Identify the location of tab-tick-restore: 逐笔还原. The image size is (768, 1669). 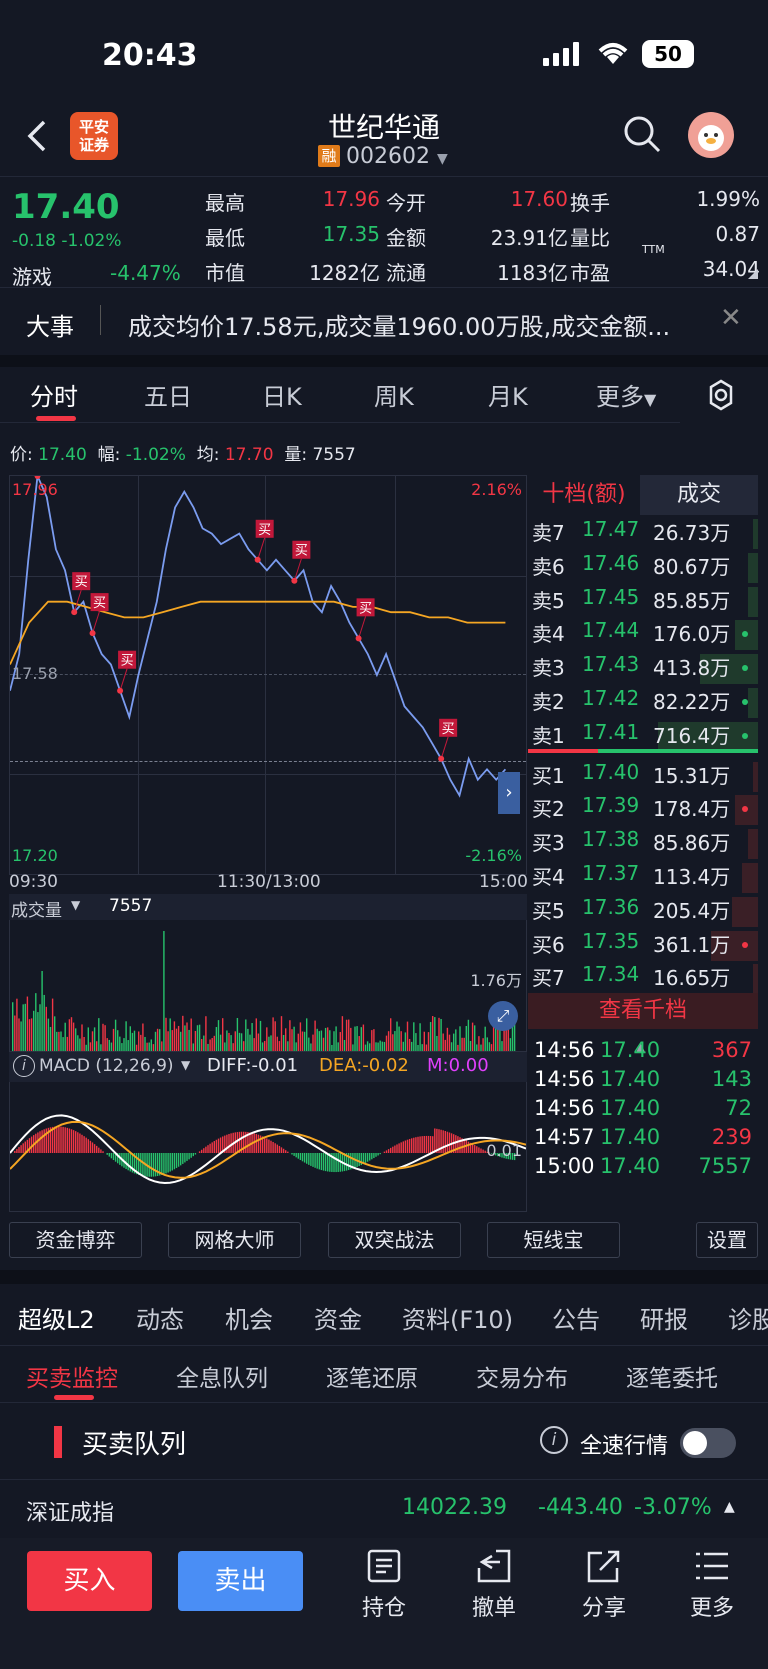
(372, 1379).